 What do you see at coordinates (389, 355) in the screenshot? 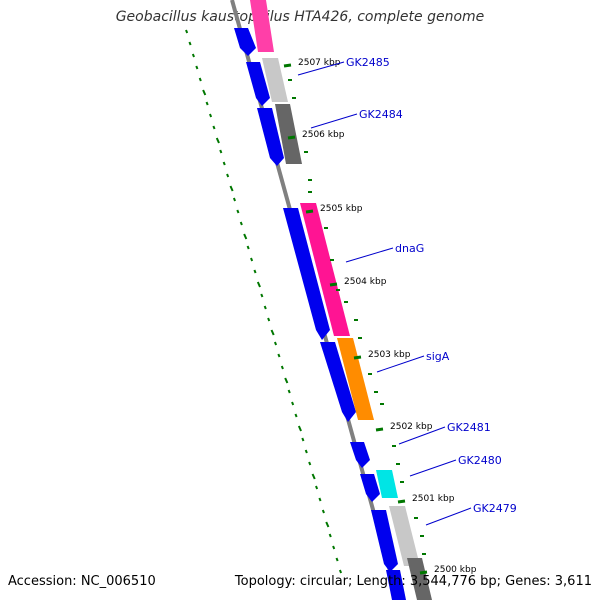
I see `kbp-label: 2503 kbp` at bounding box center [389, 355].